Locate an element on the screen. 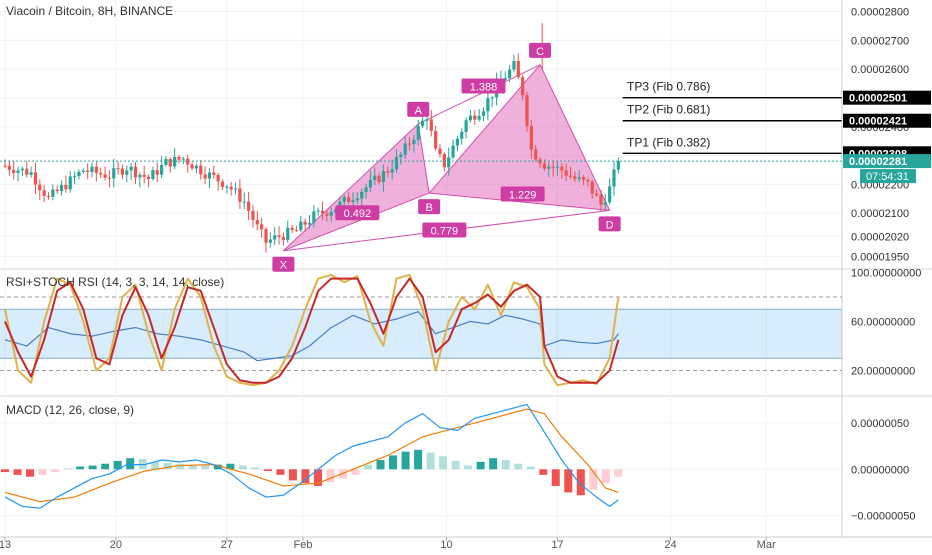 The width and height of the screenshot is (932, 555). macd-signal-line is located at coordinates (311, 455).